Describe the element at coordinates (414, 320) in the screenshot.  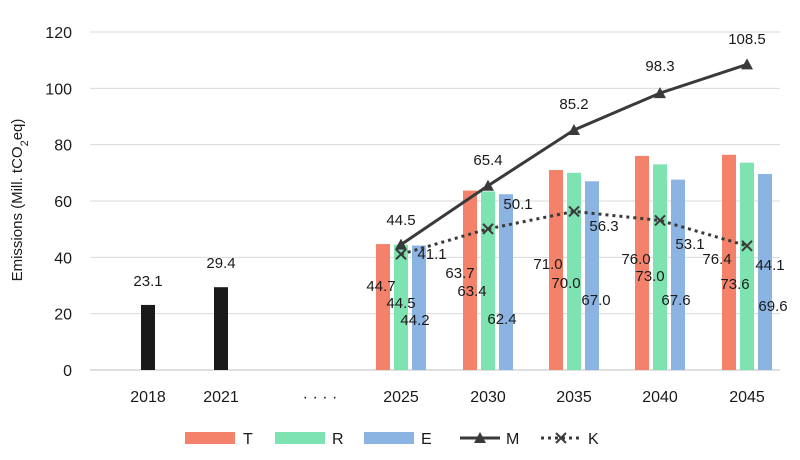
I see `bar-data-label: 44.2` at that location.